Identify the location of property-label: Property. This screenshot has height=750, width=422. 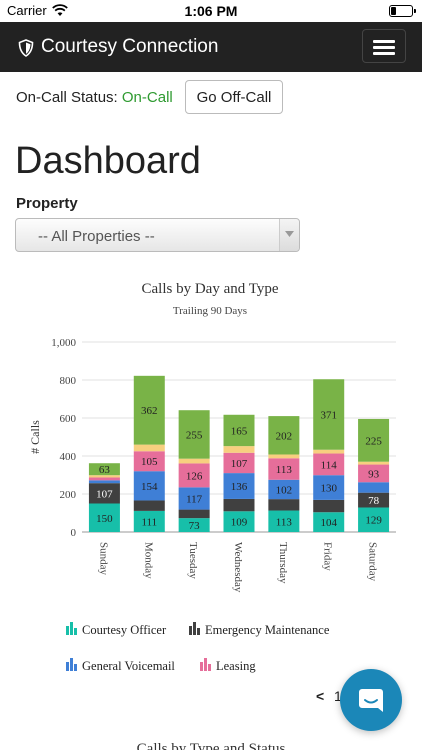
(47, 203).